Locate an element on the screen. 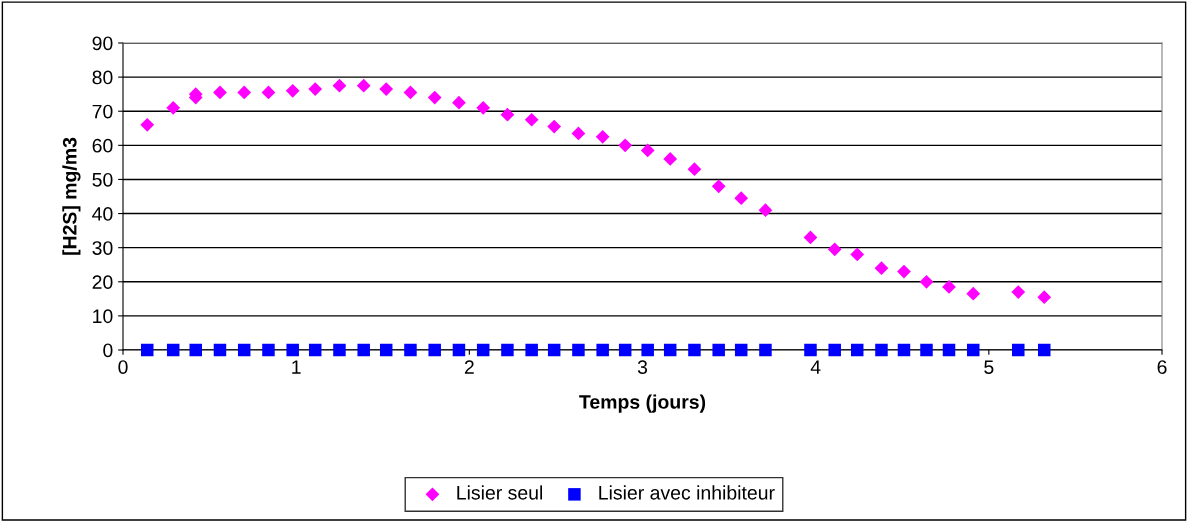 Image resolution: width=1188 pixels, height=521 pixels. y-tick-label: 50 is located at coordinates (102, 179).